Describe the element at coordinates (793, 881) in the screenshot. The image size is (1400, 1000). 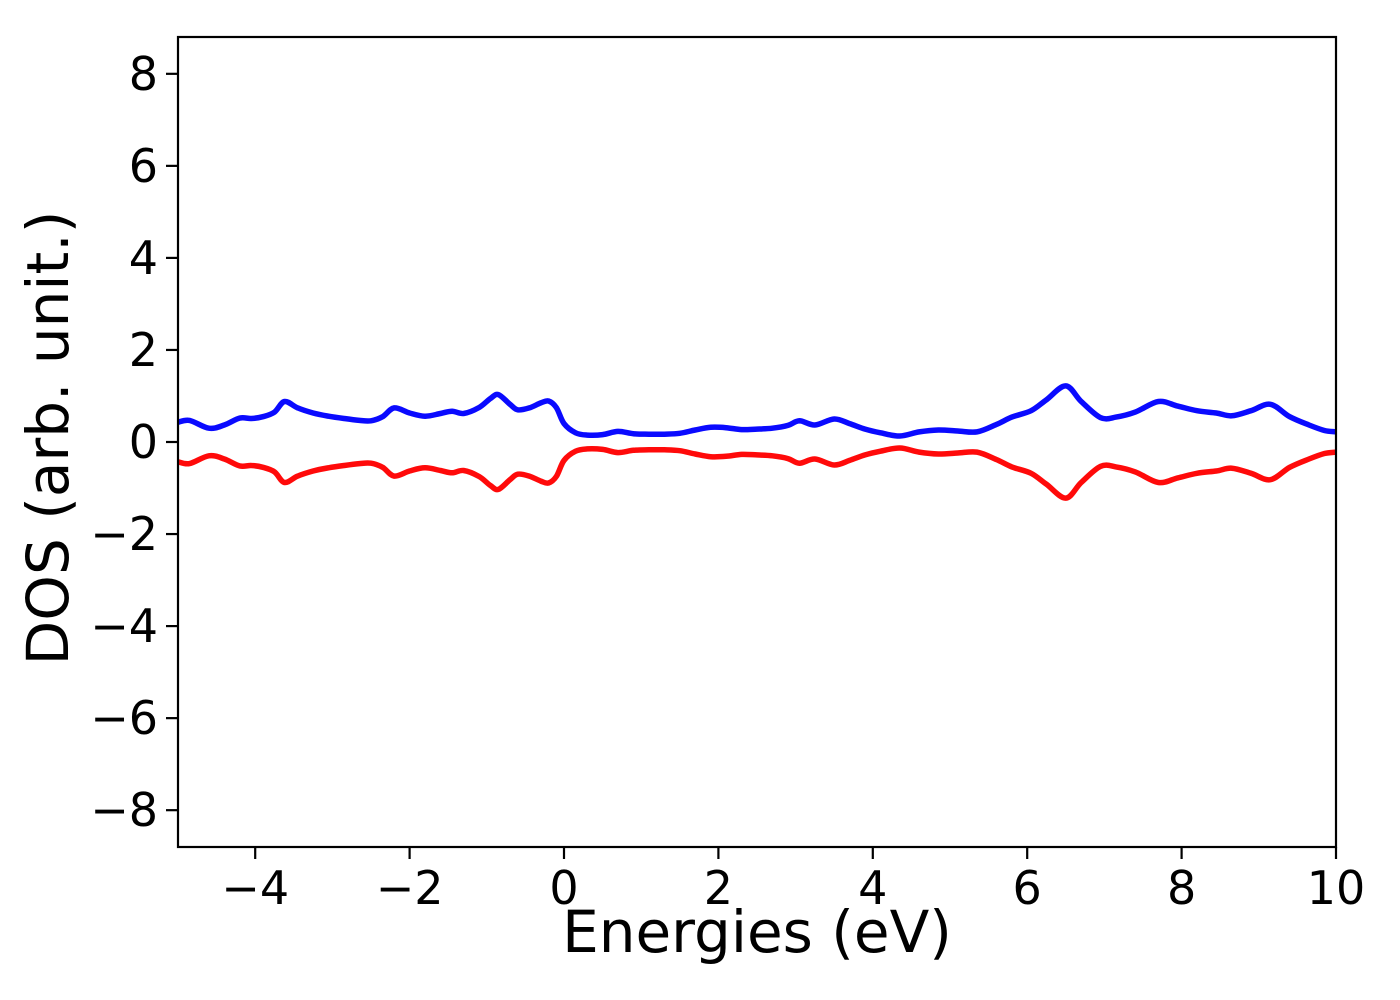
I see `x-axis-ticks: −4 −2 0 2 4 6 8 10` at that location.